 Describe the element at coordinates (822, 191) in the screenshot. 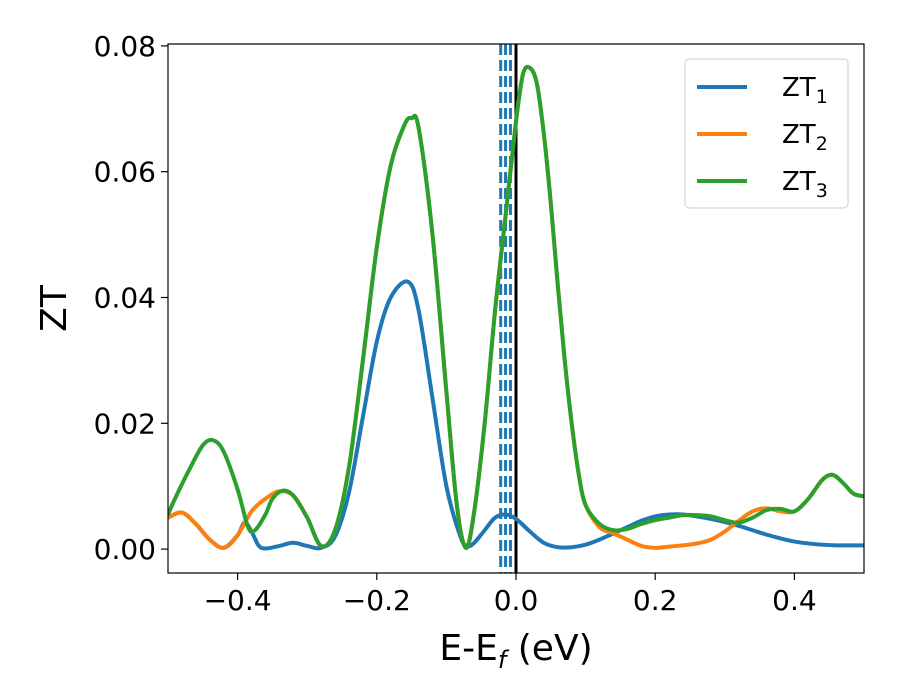

I see `legend-label-subscript: 3` at that location.